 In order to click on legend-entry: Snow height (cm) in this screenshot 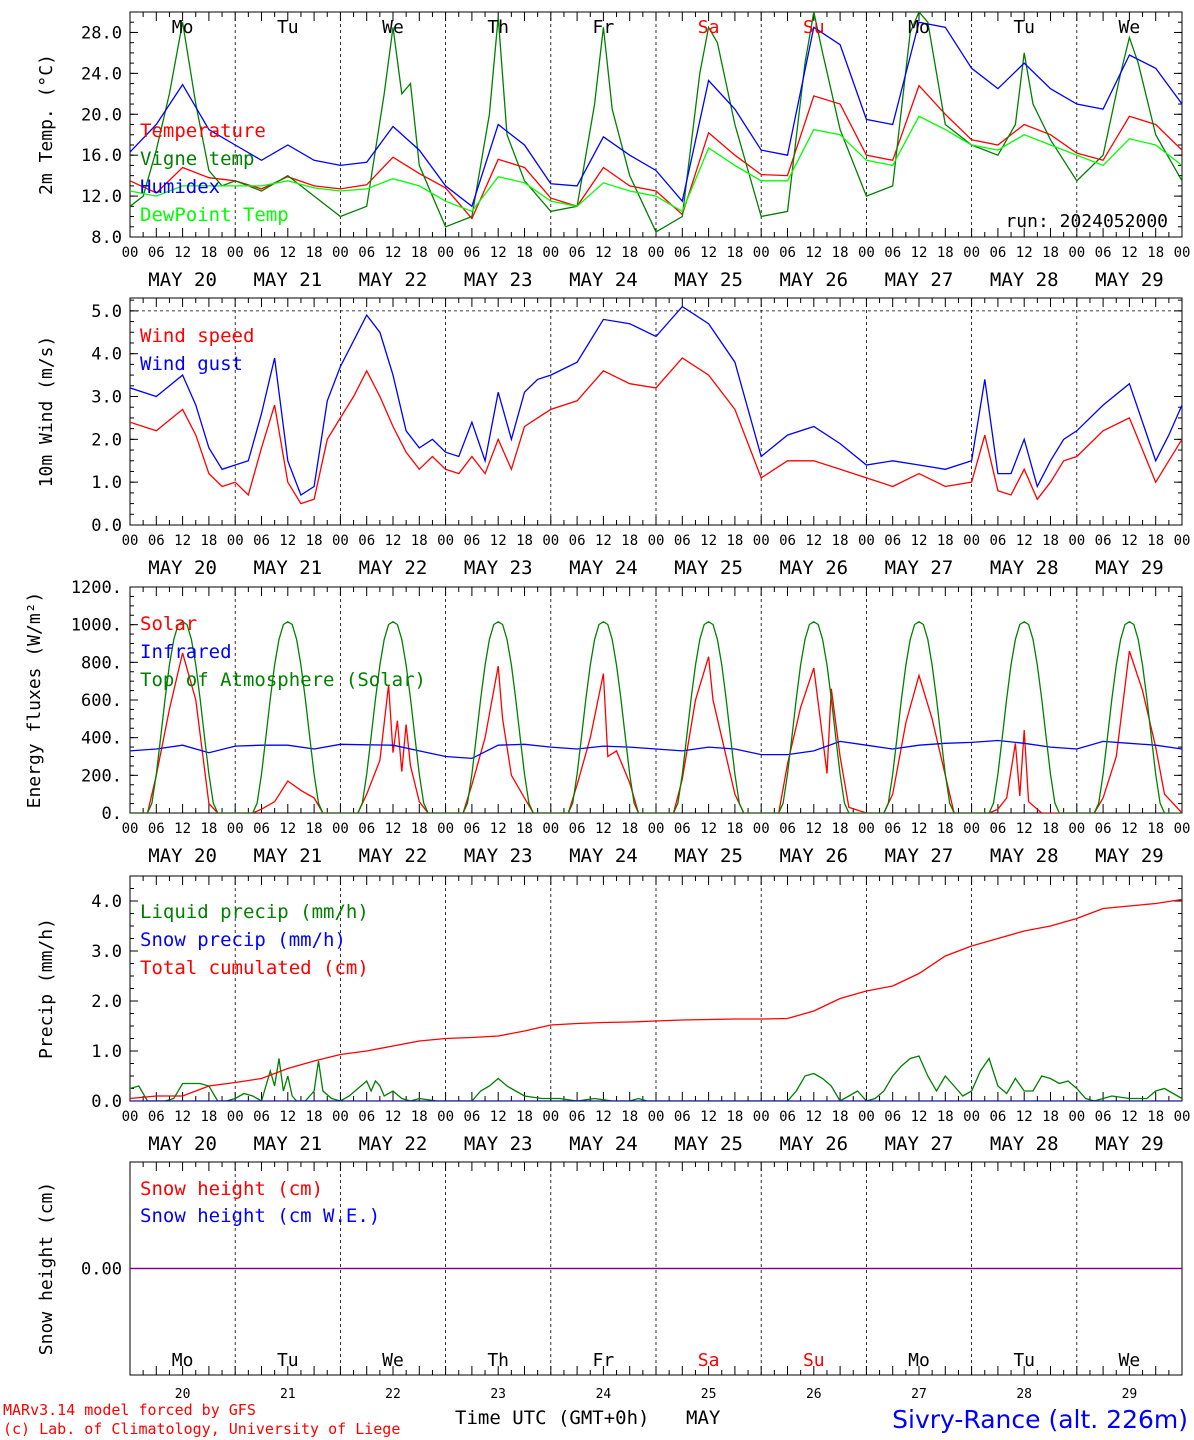, I will do `click(231, 1189)`.